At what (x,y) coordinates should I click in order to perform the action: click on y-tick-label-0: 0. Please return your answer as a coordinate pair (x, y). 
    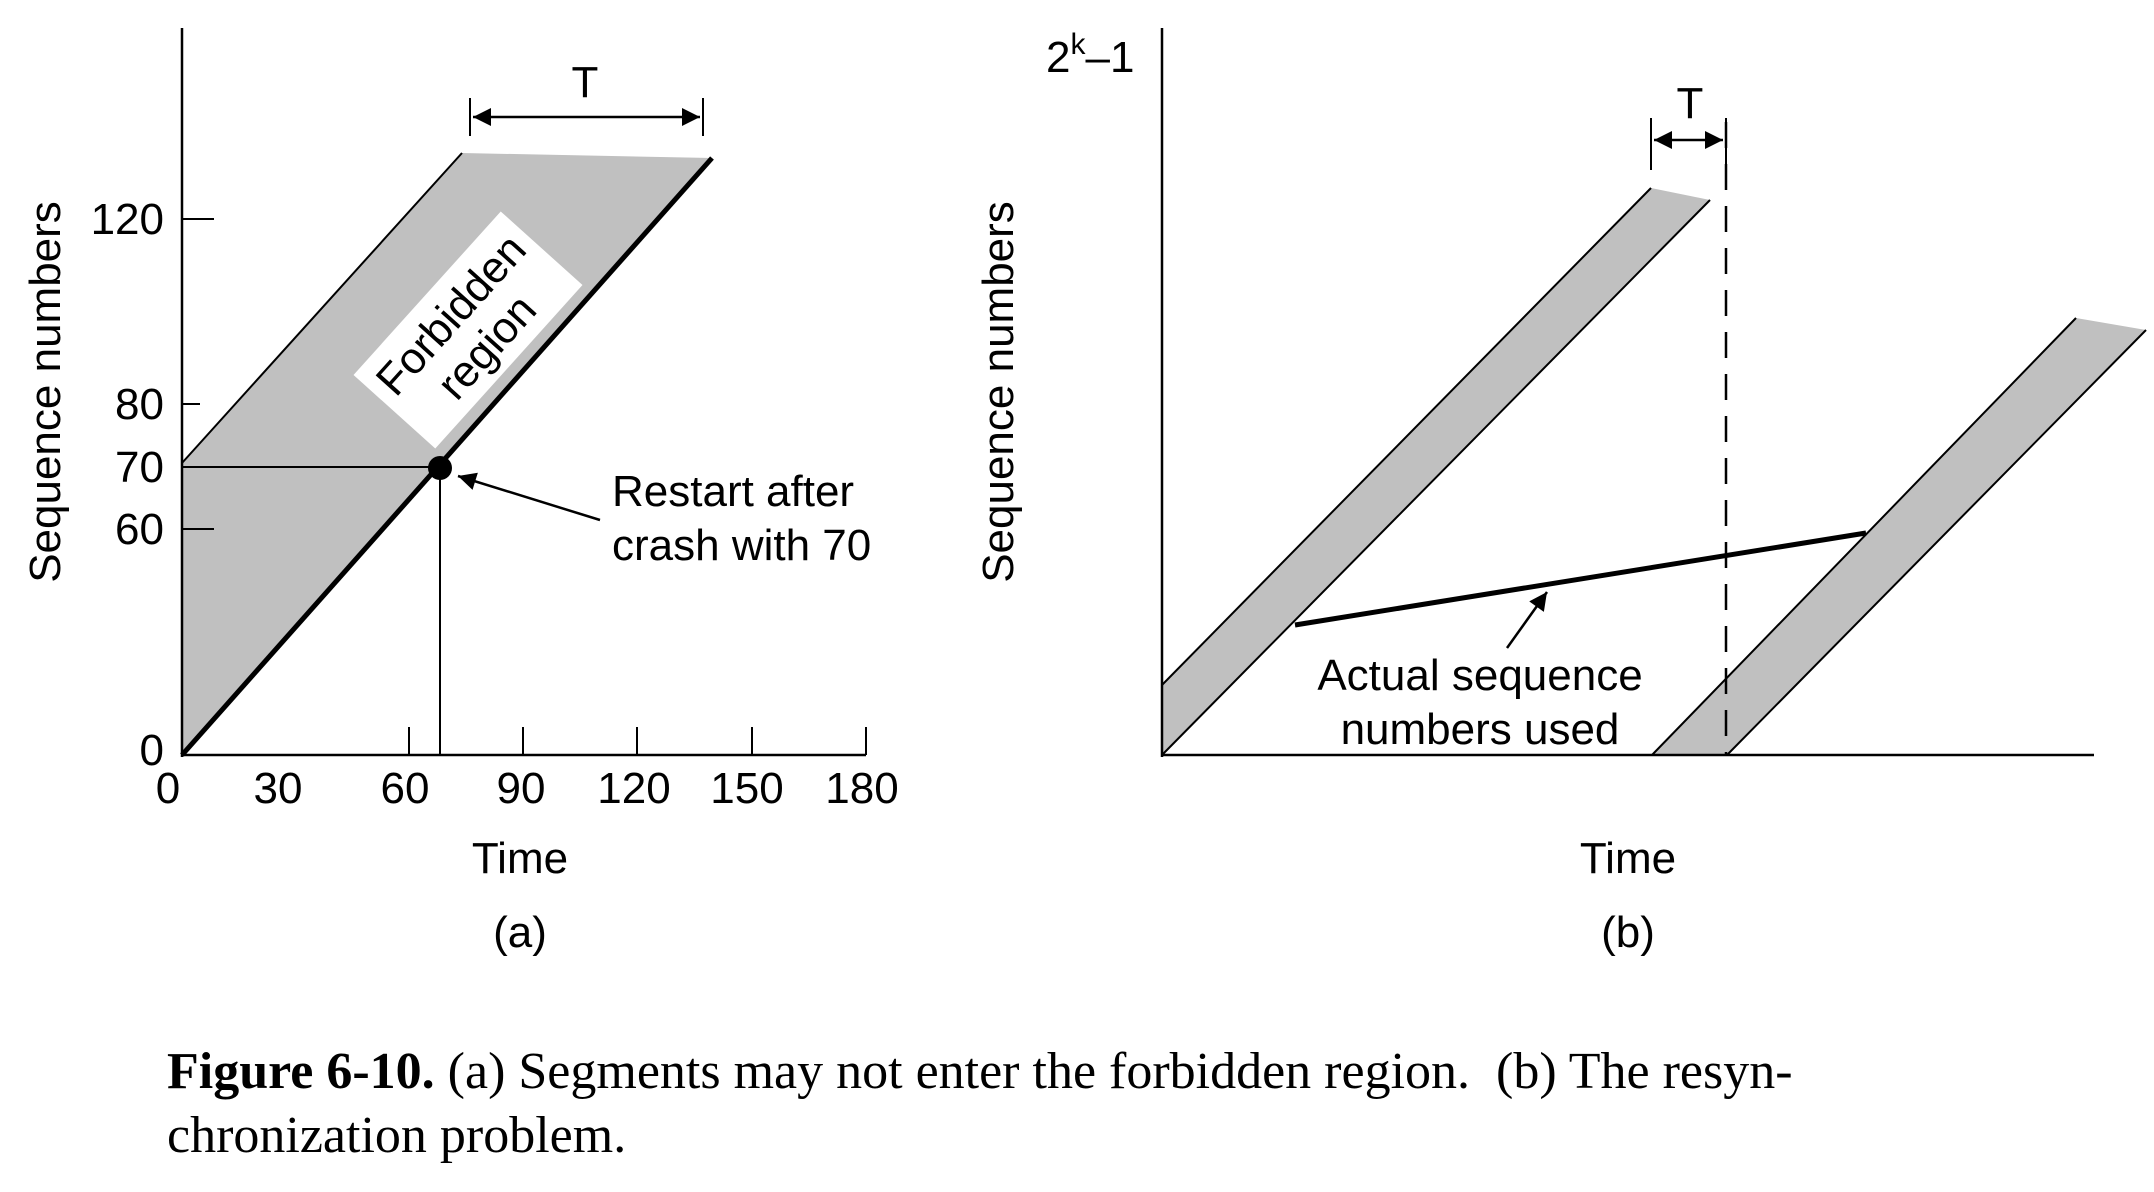
    Looking at the image, I should click on (152, 750).